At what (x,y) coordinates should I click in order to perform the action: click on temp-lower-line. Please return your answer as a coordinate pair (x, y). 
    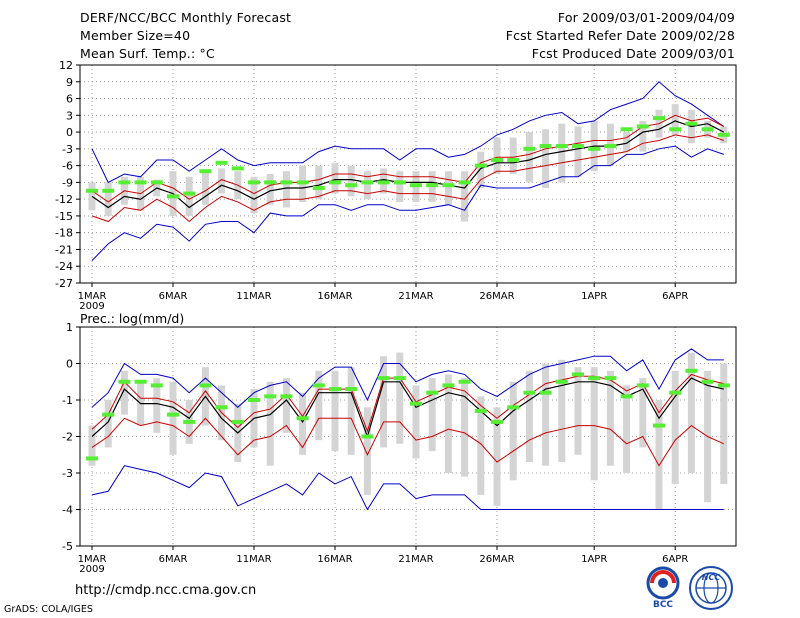
    Looking at the image, I should click on (407, 178).